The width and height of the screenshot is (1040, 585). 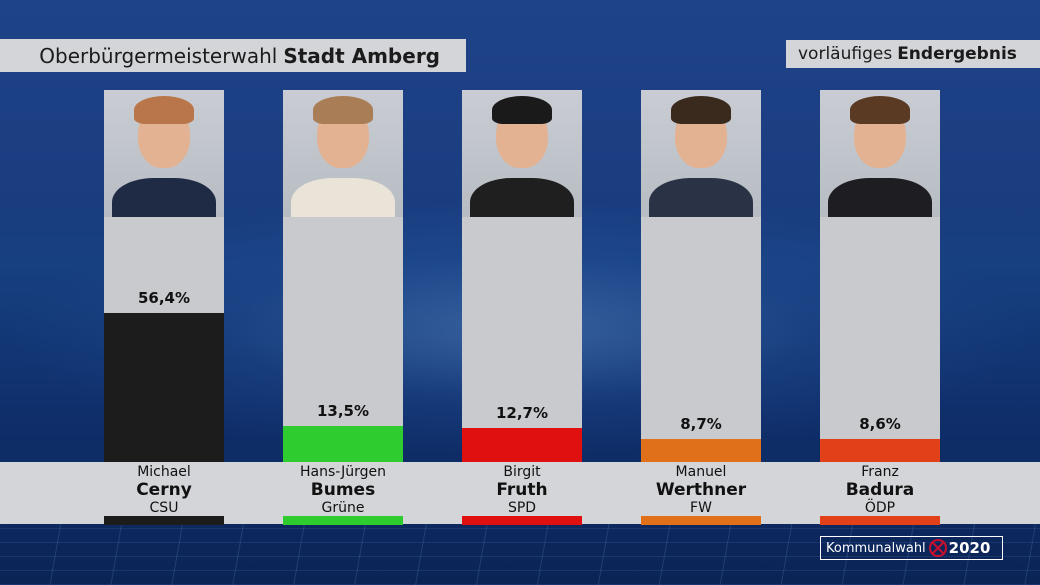 What do you see at coordinates (937, 548) in the screenshot?
I see `ballot-cross-icon` at bounding box center [937, 548].